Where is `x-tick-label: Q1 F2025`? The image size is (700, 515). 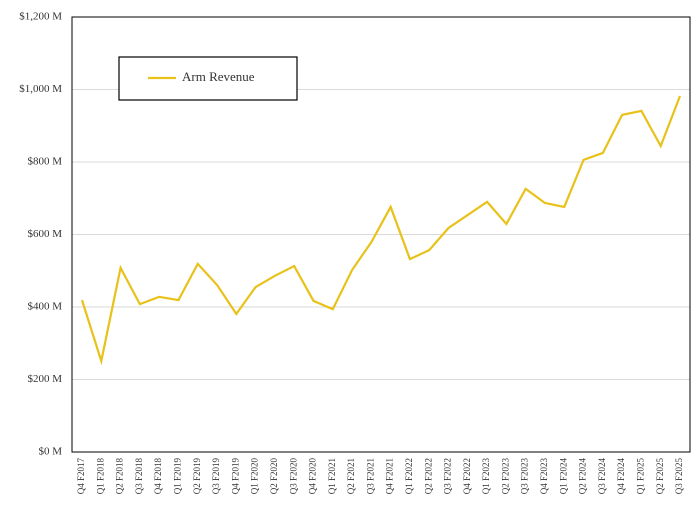 x-tick-label: Q1 F2025 is located at coordinates (640, 476).